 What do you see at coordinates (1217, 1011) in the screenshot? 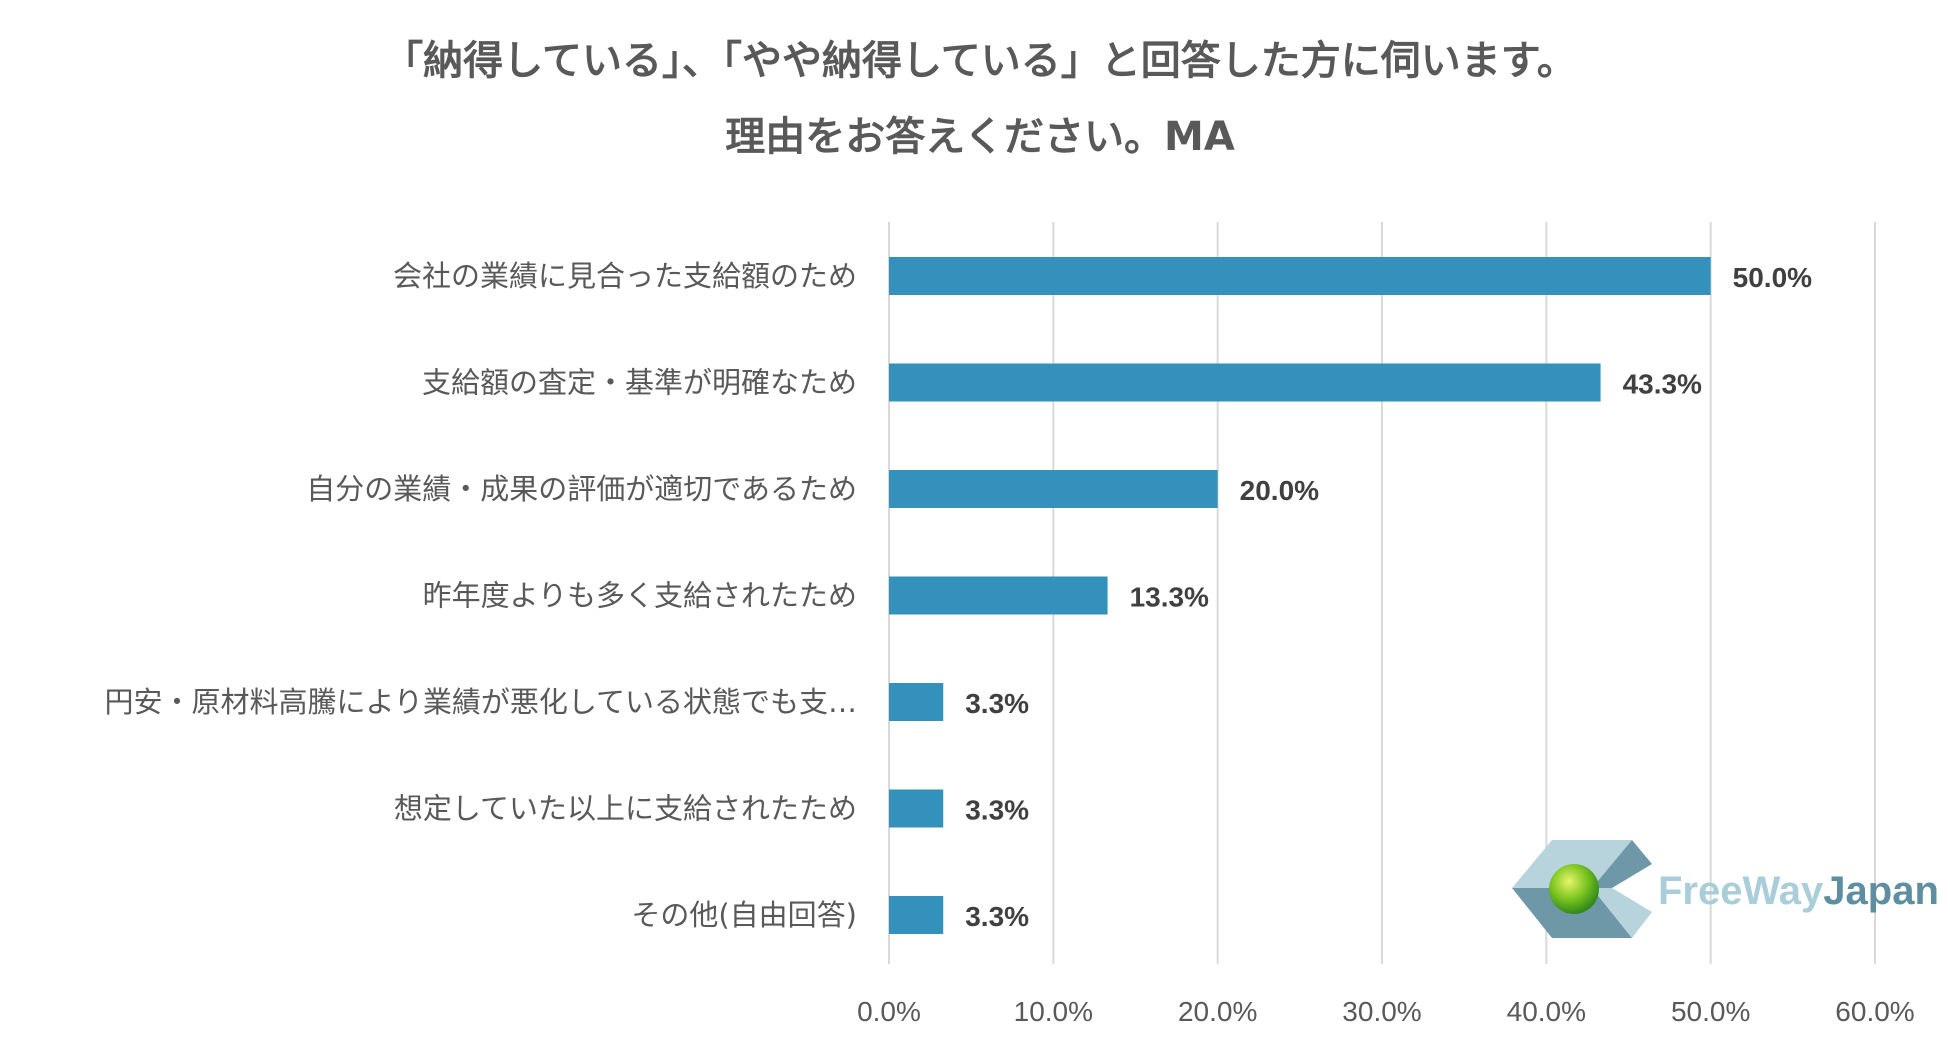
I see `x-tick-label: 20.0%` at bounding box center [1217, 1011].